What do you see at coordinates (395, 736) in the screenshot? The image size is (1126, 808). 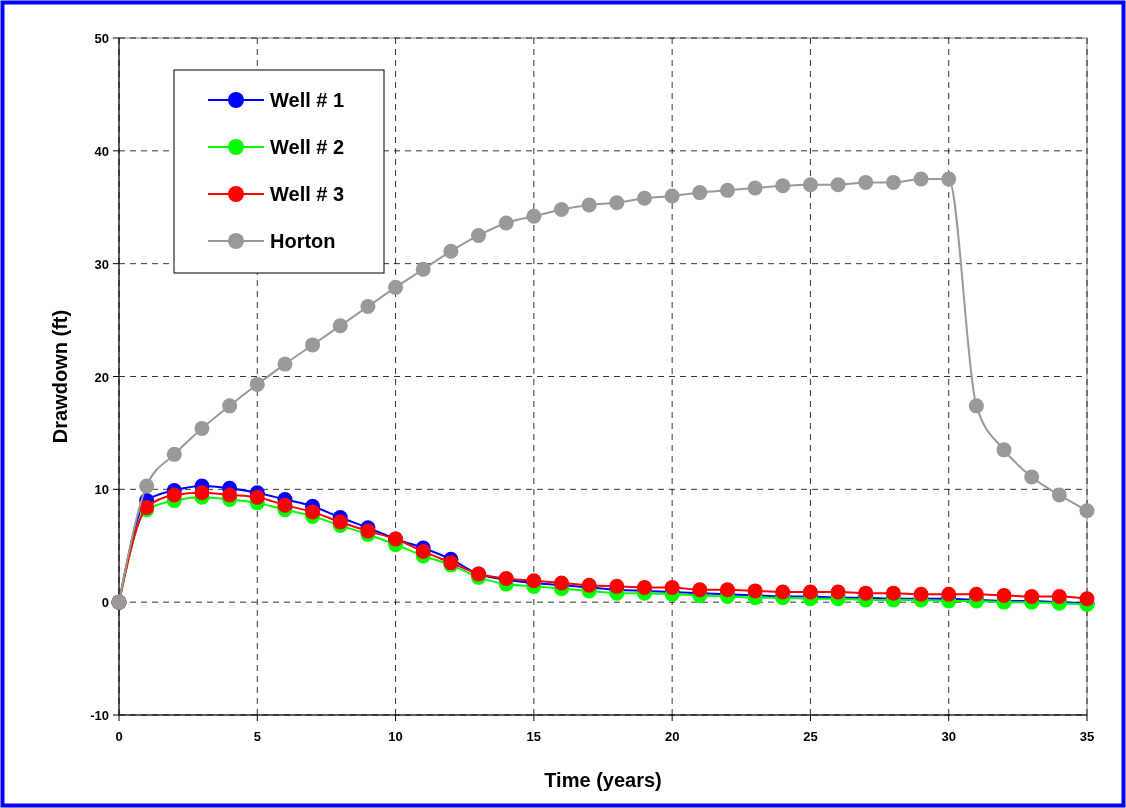 I see `x-tick-label: 10` at bounding box center [395, 736].